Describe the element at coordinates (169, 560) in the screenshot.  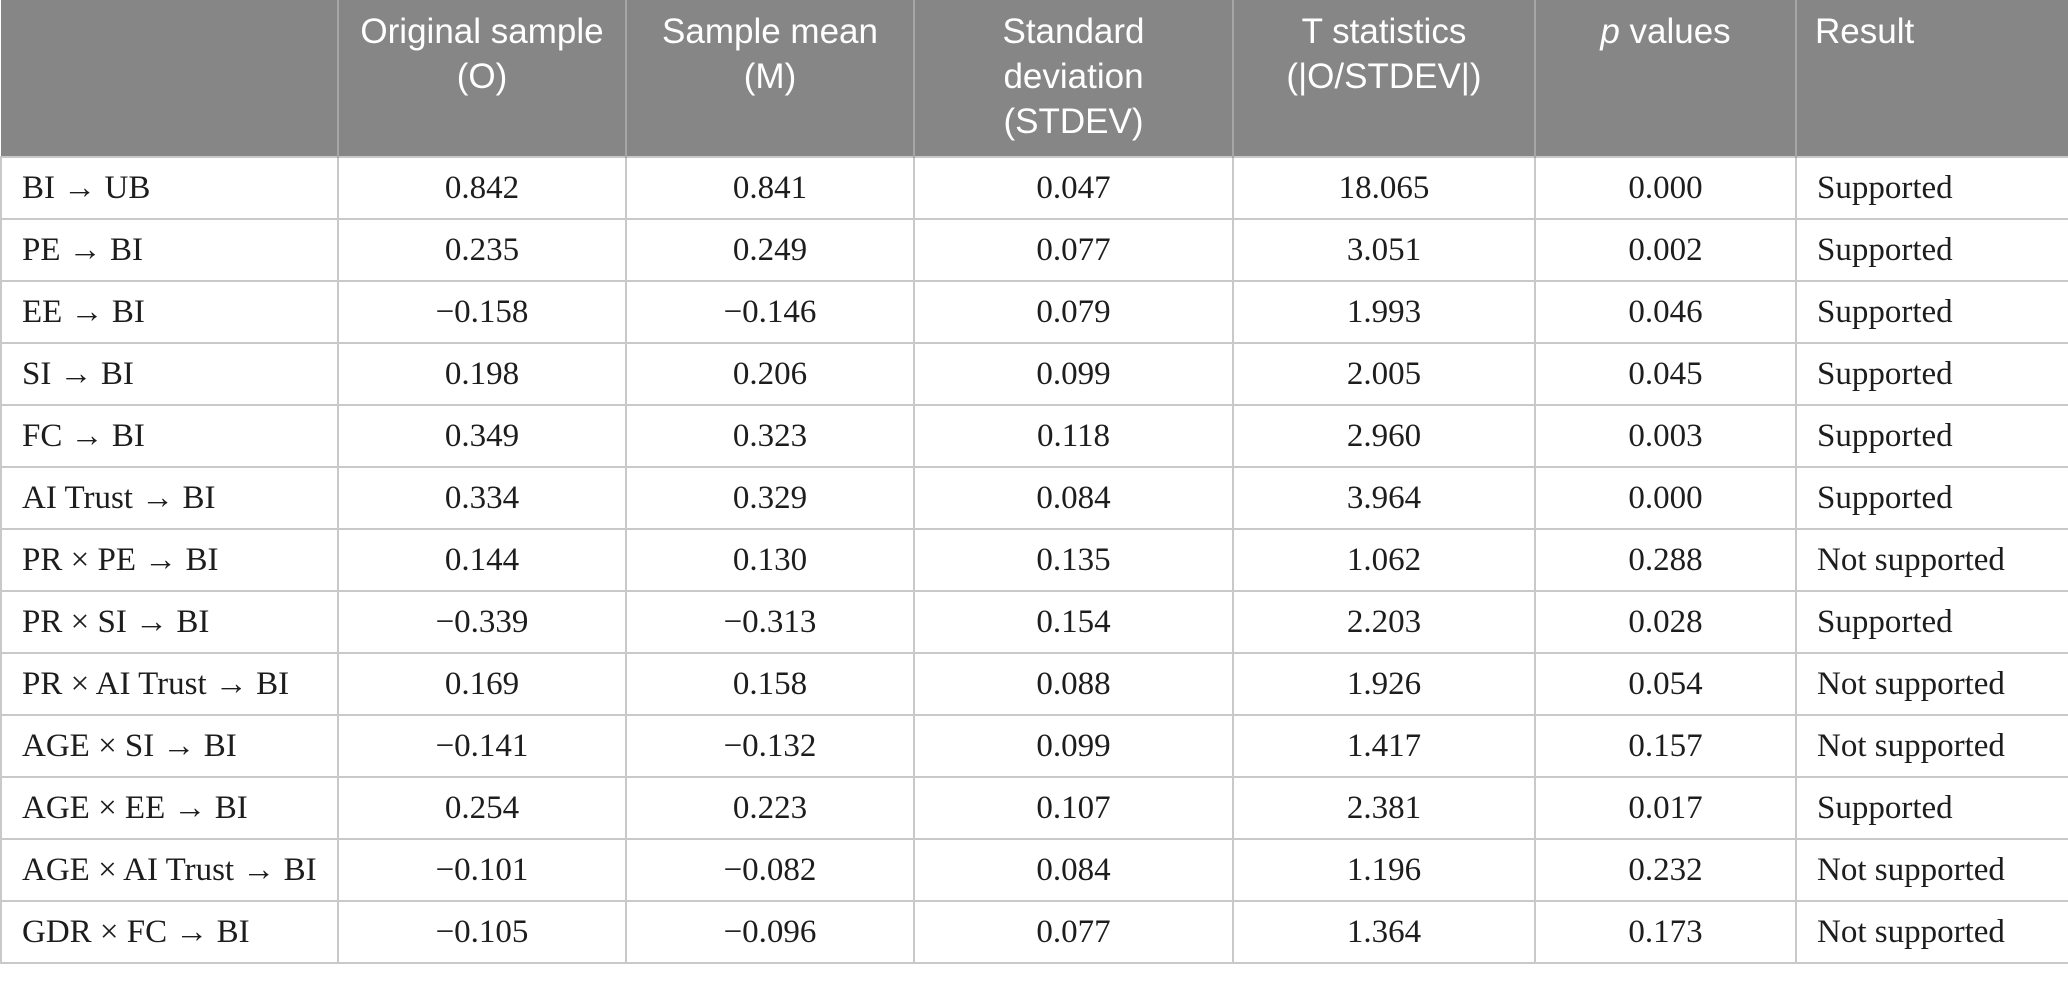
I see `path-cell: PR × PE → BI` at that location.